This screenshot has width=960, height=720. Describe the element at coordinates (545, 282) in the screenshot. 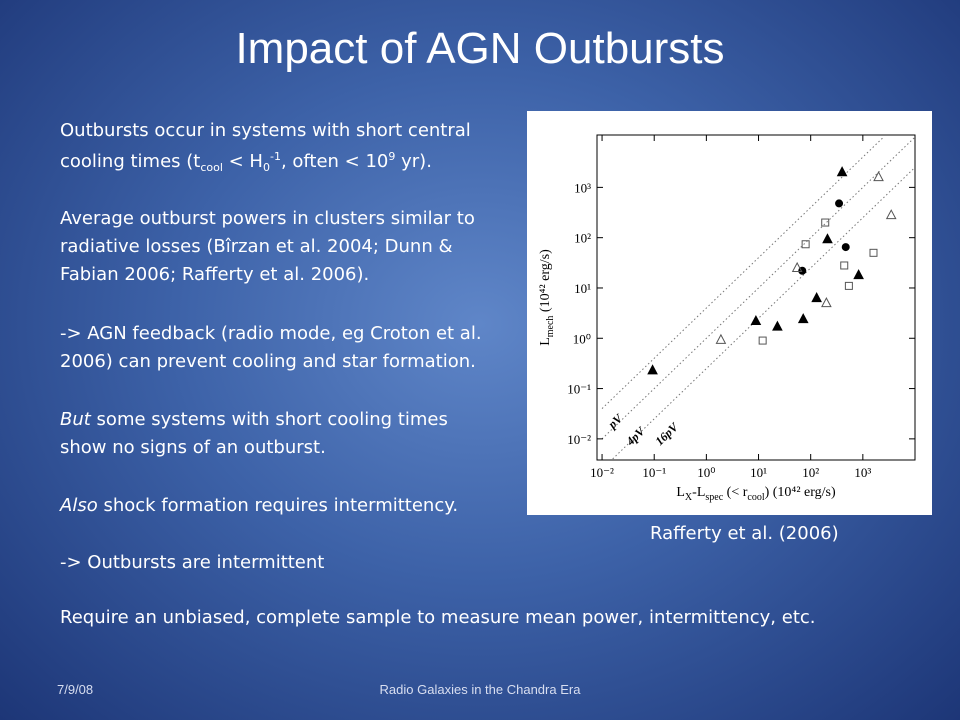

I see `label-part: (10⁴² erg/s)` at that location.